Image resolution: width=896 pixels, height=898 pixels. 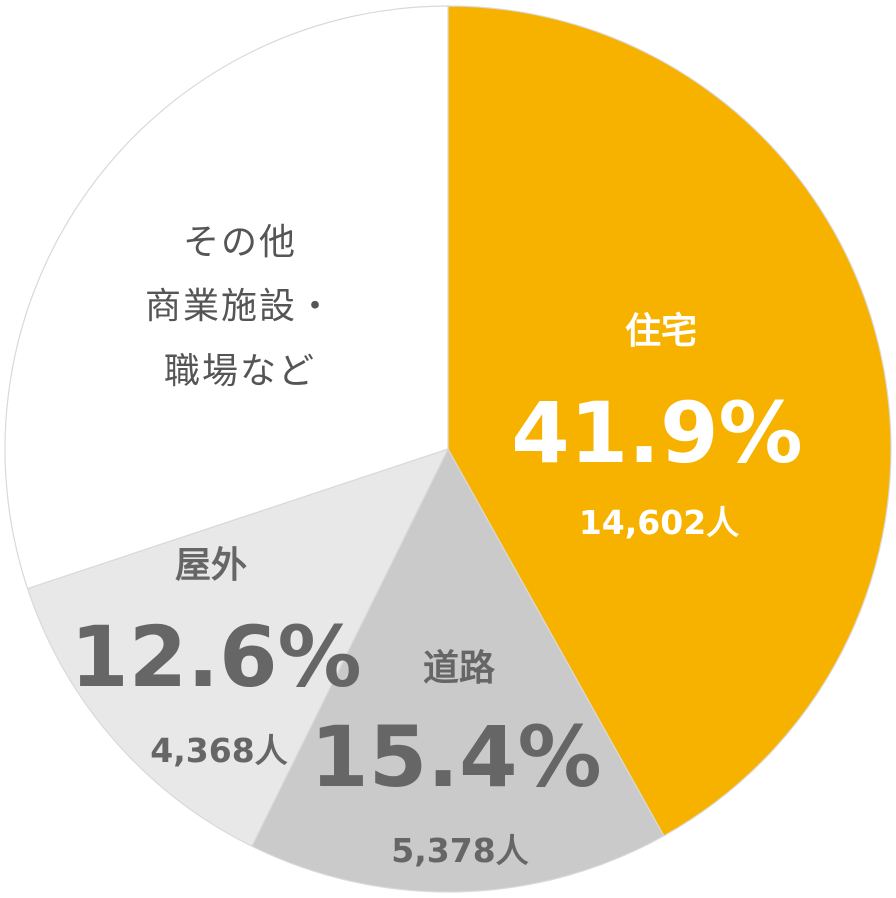 I want to click on slice-label-outdoor: 屋外, so click(x=211, y=565).